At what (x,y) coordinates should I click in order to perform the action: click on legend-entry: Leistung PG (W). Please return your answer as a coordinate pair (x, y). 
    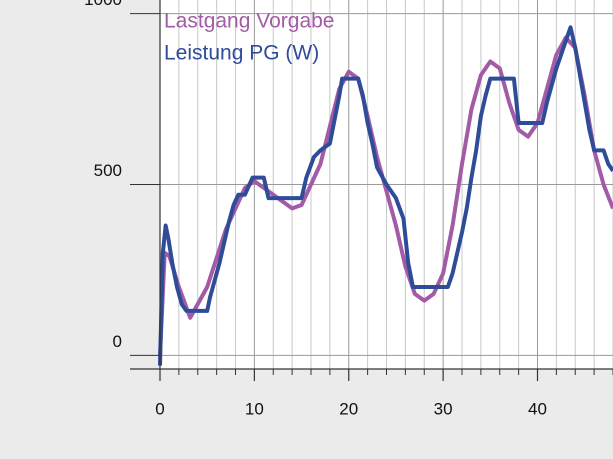
    Looking at the image, I should click on (241, 53).